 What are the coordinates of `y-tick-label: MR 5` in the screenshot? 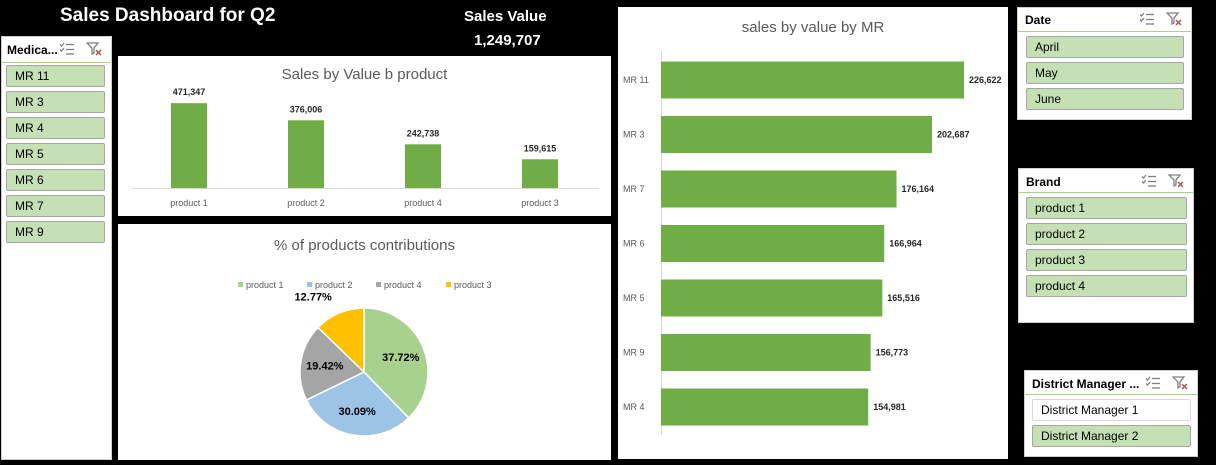 It's located at (634, 298).